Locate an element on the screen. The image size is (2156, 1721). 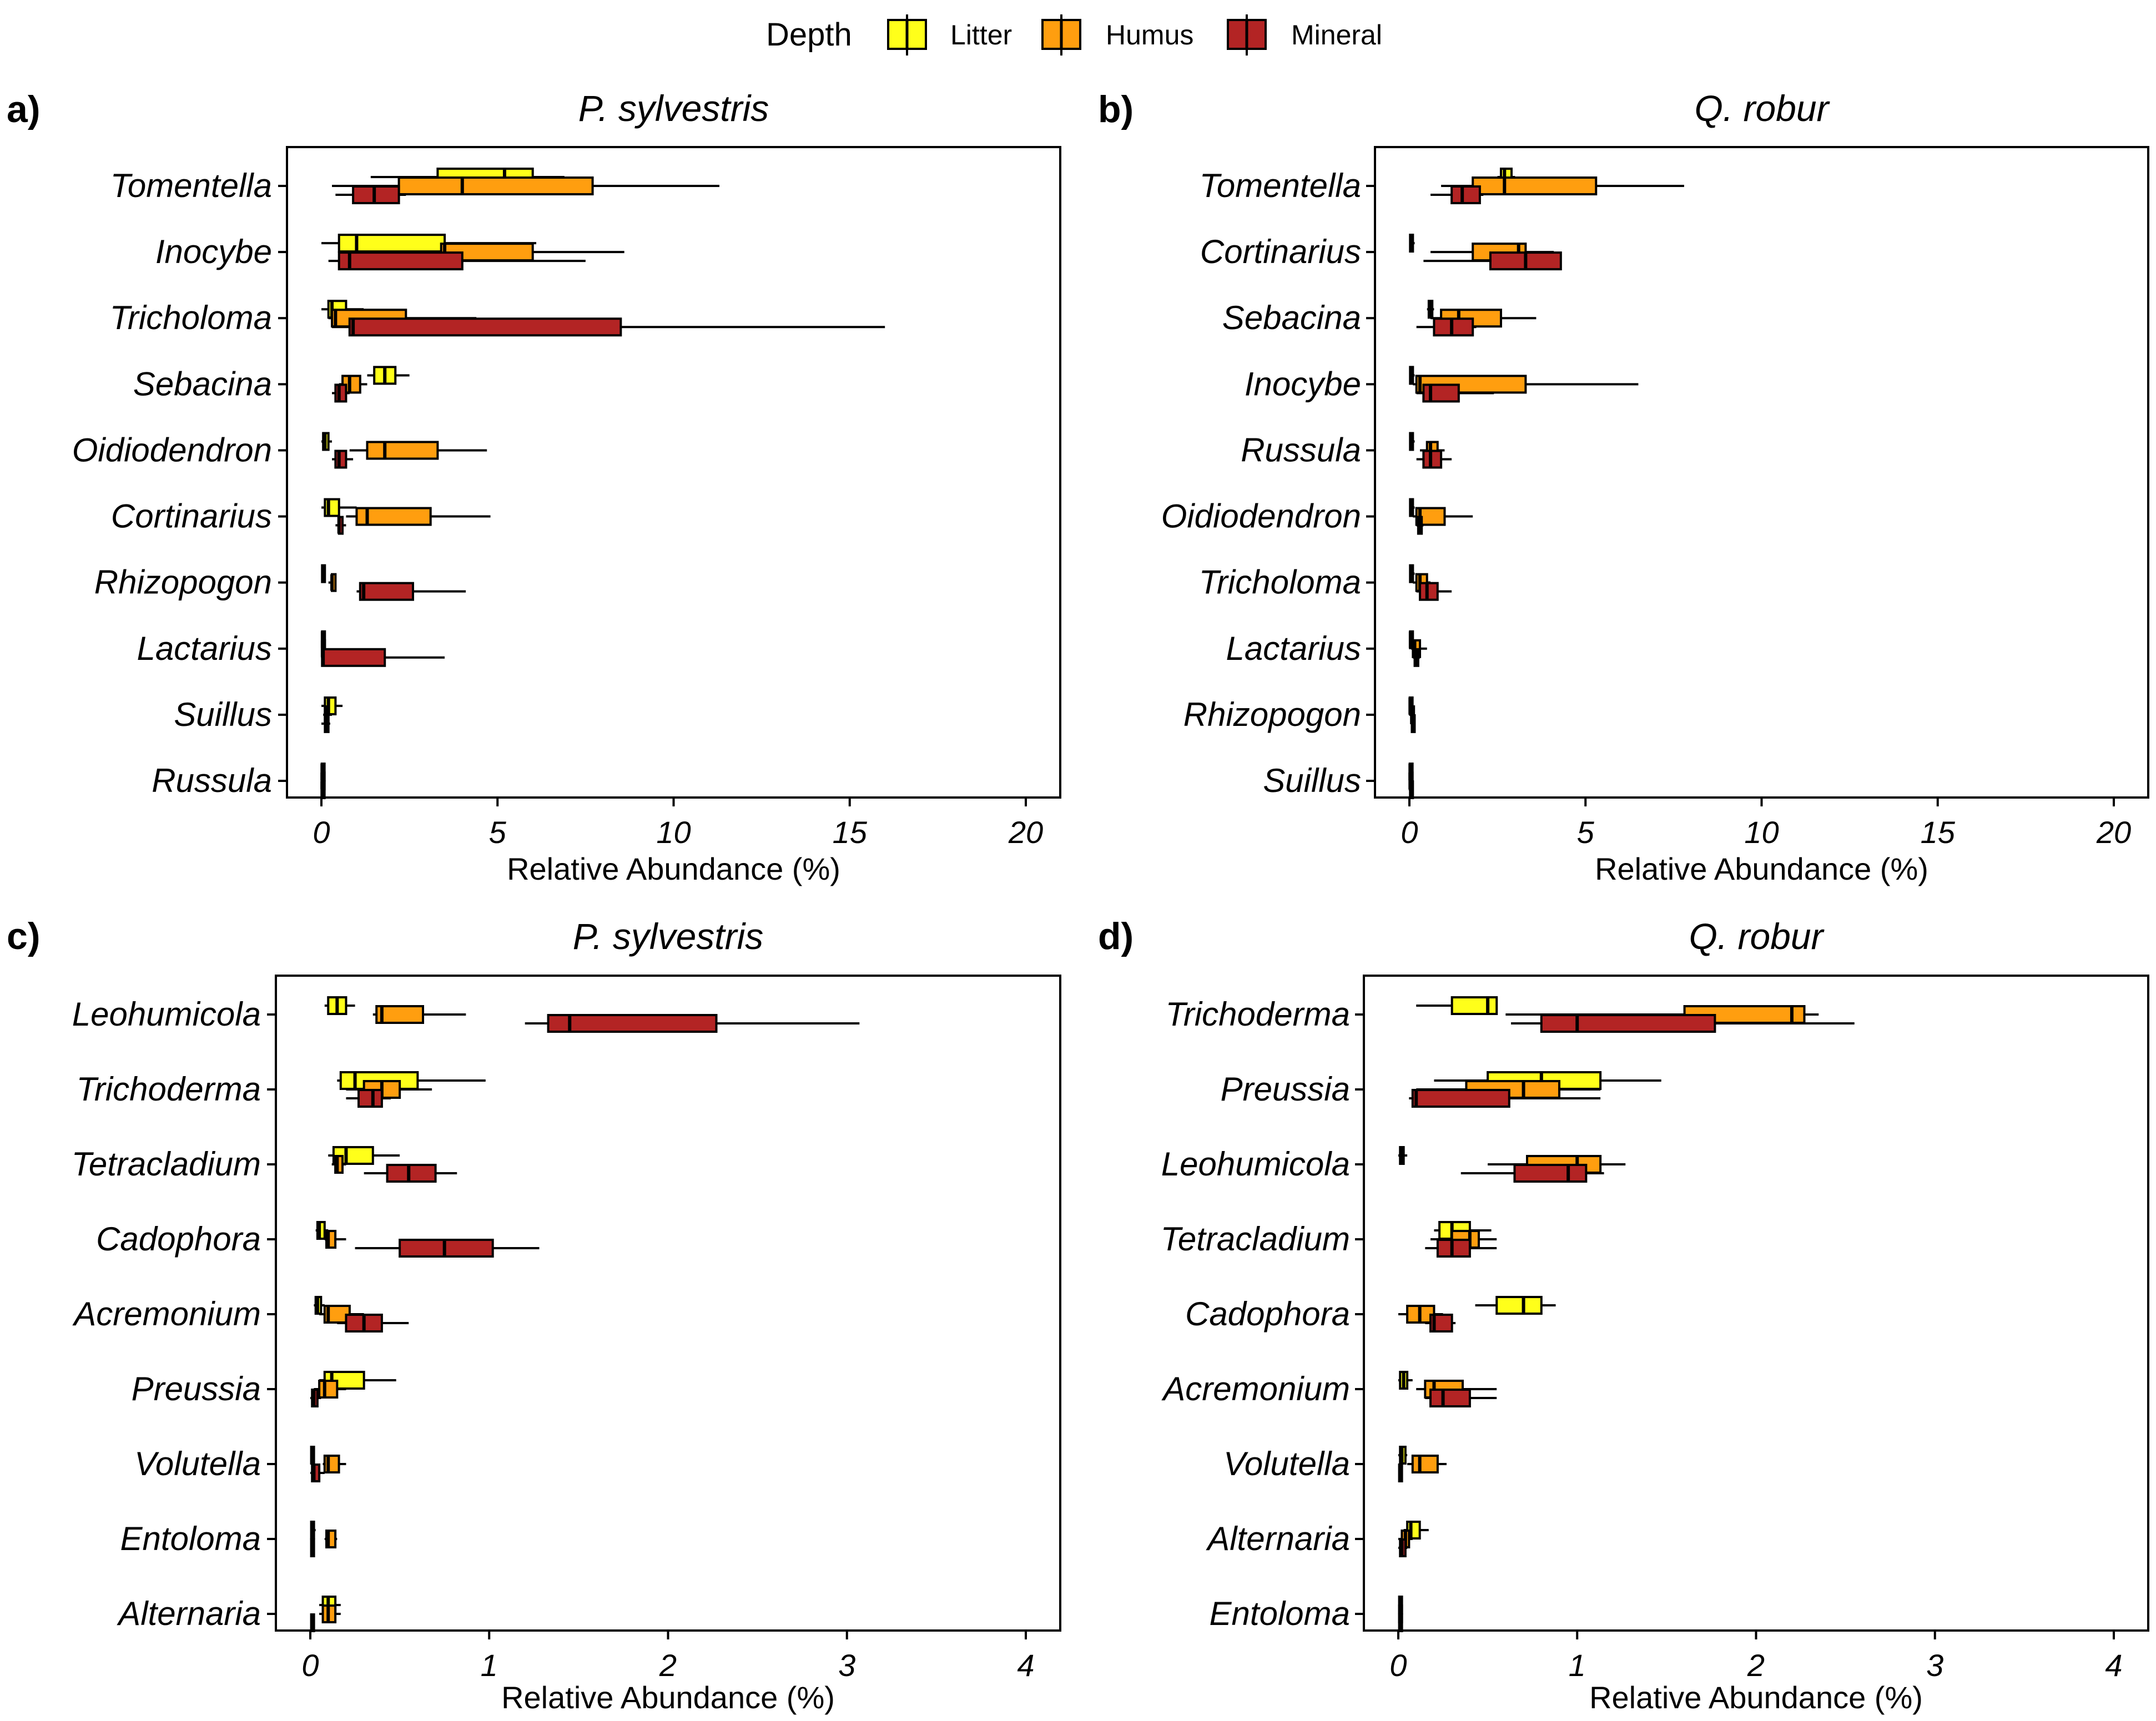
panel-b-box-oidiodendron-mineral is located at coordinates (1420, 525).